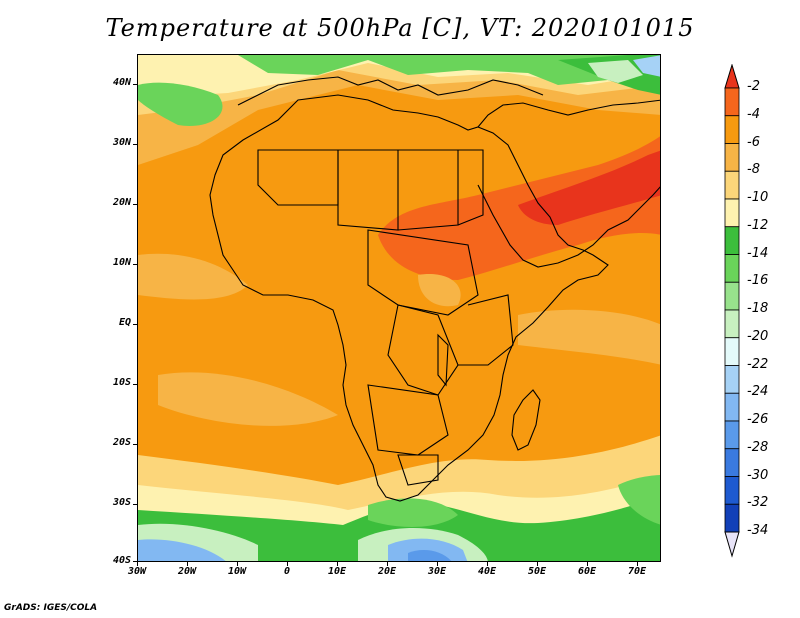  I want to click on colorbar-swatches, so click(732, 311).